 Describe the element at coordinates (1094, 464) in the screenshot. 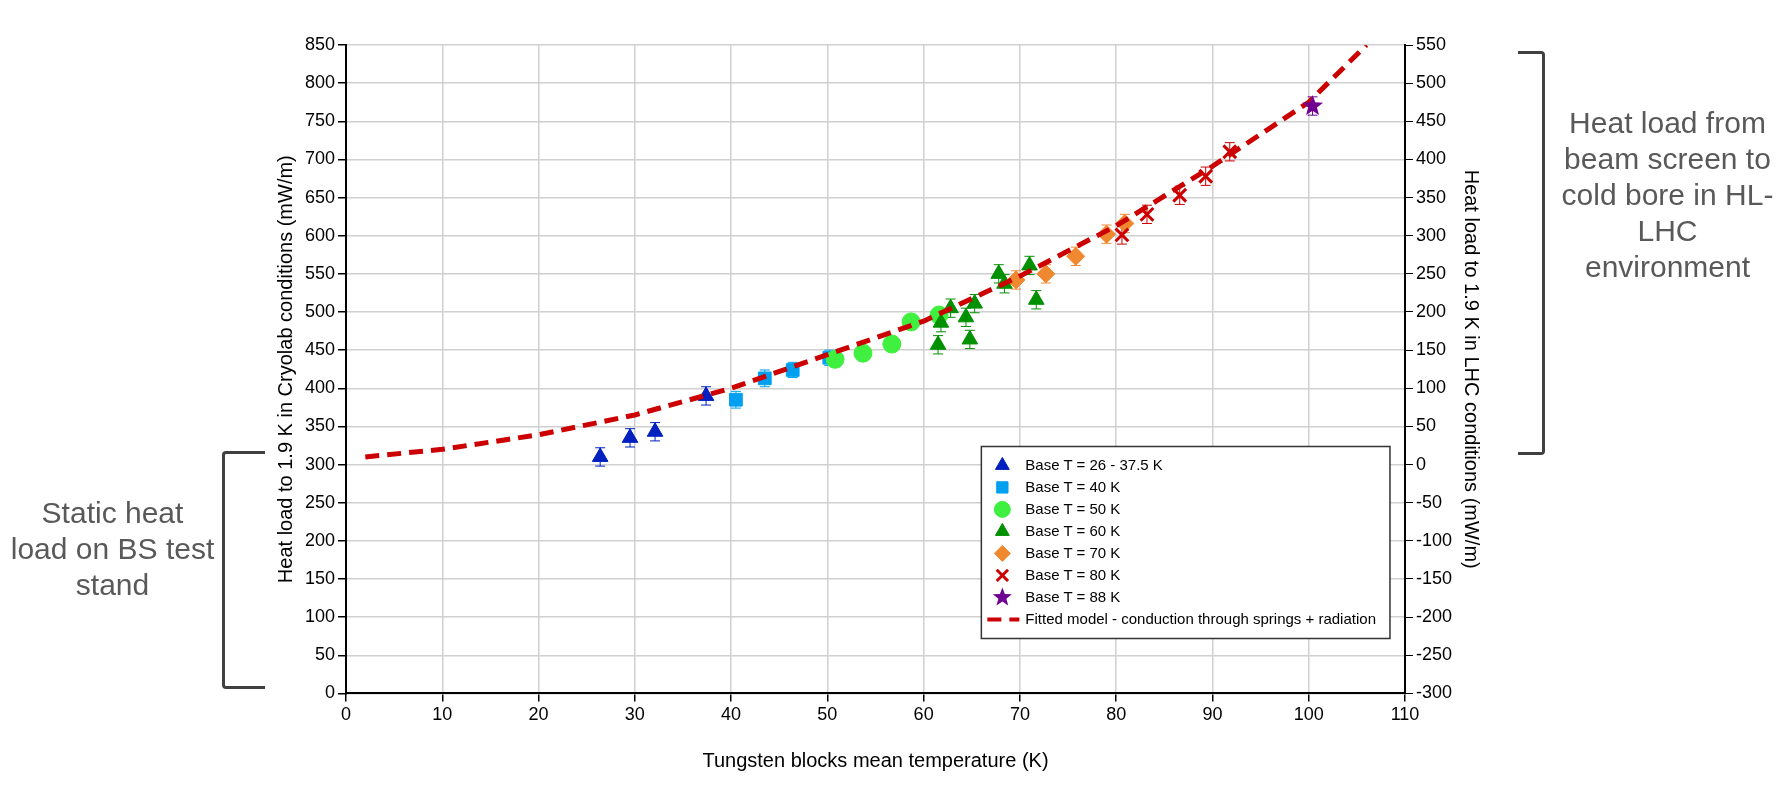

I see `legend-label: Base T = 26 - 37.5 K` at that location.